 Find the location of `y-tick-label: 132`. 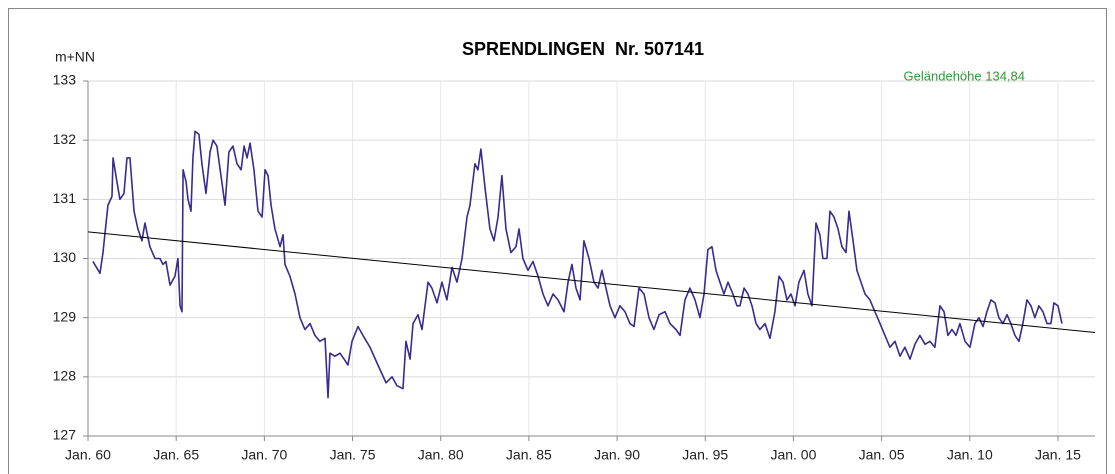

y-tick-label: 132 is located at coordinates (65, 139).